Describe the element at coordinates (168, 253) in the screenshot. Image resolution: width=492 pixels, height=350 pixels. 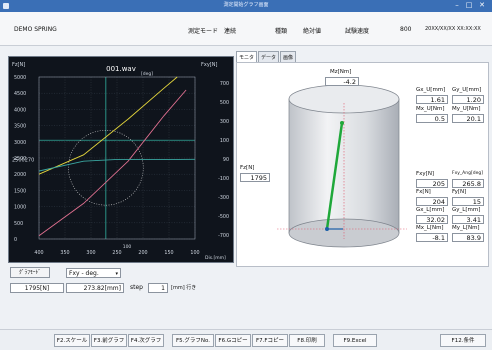
I see `x-tick-label: 150` at that location.